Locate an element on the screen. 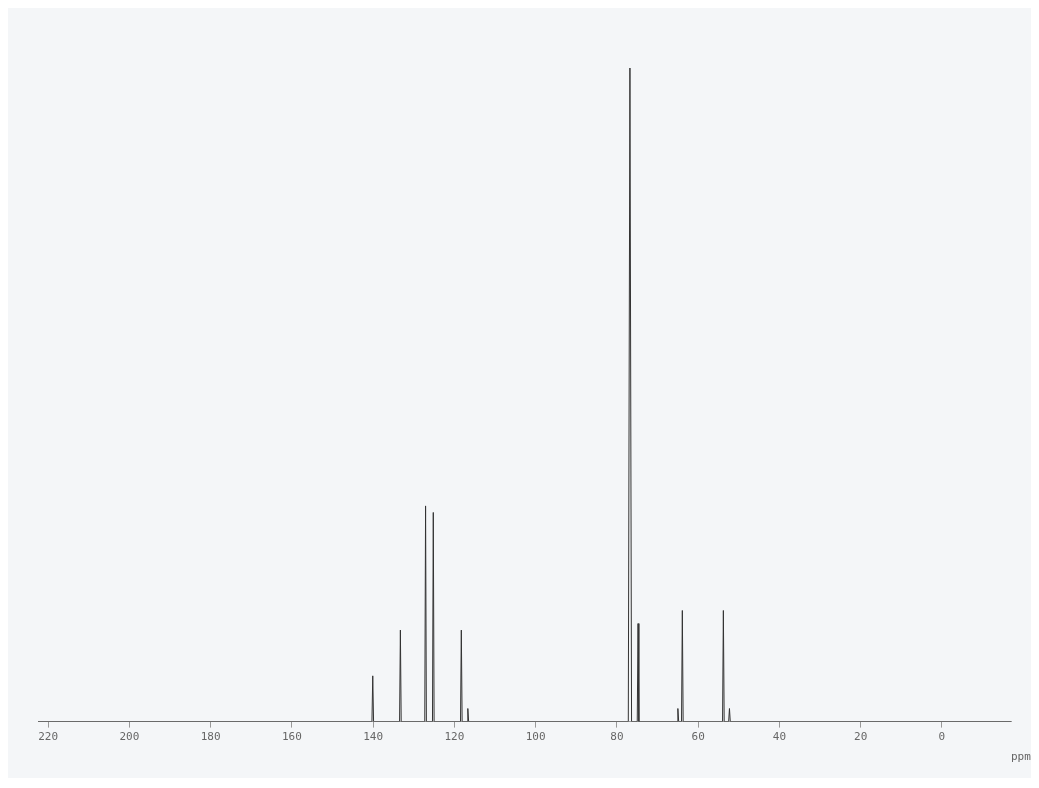 The height and width of the screenshot is (788, 1039). x-tick-label: 200 is located at coordinates (129, 737).